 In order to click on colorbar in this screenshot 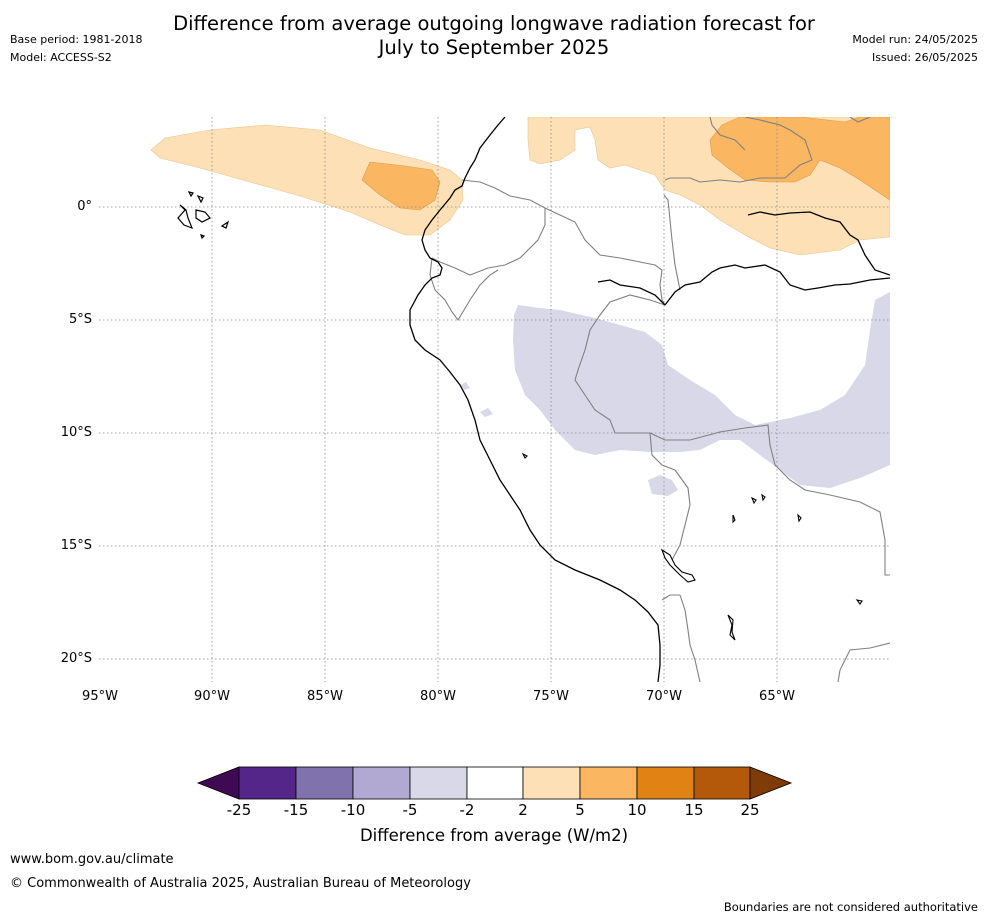, I will do `click(494, 783)`.